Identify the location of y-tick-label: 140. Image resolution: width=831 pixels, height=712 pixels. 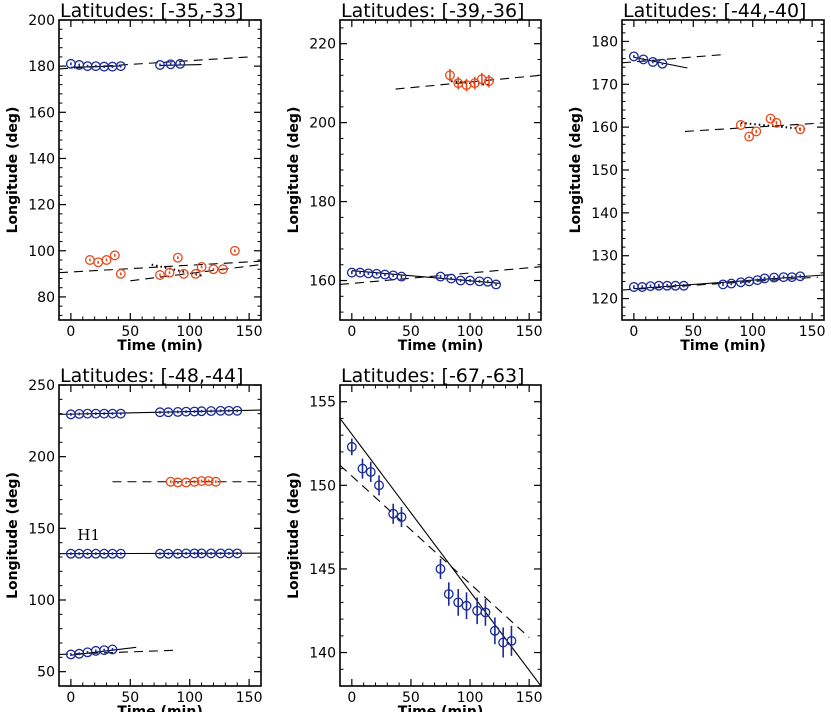
(41, 159).